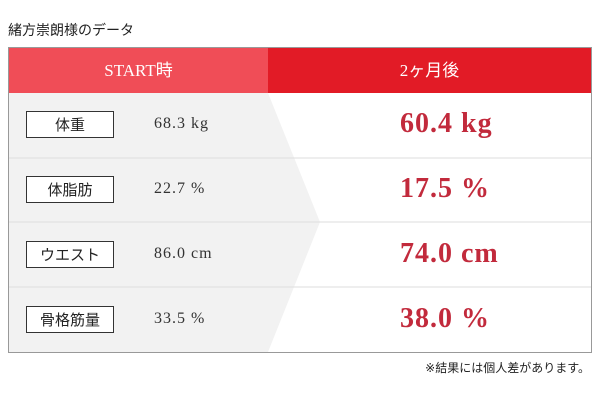  I want to click on after-value: 17.5 %, so click(445, 189).